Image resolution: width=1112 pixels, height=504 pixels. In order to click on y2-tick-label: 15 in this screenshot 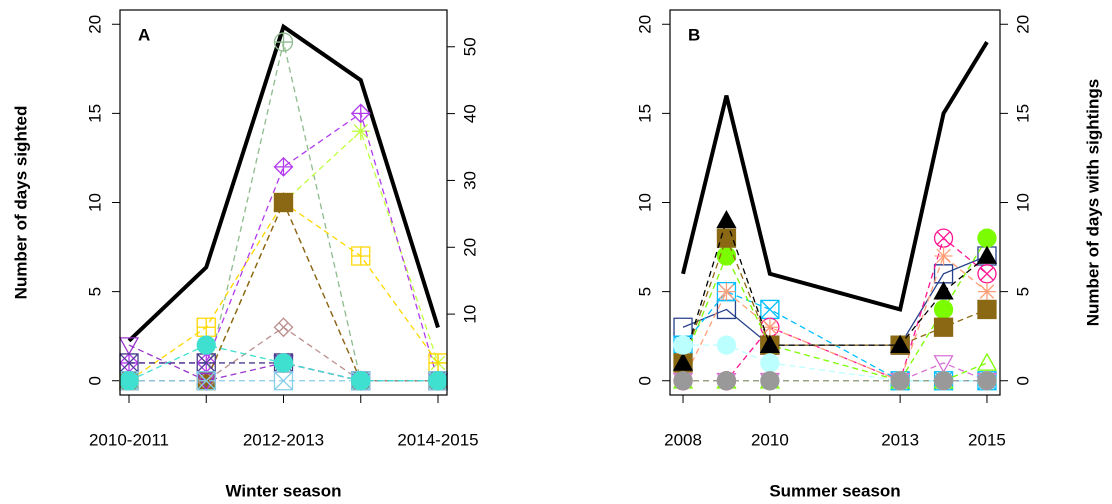, I will do `click(1022, 113)`.